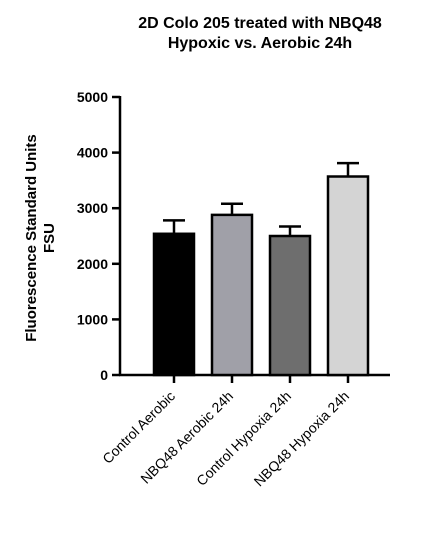 This screenshot has height=548, width=448. I want to click on y-axis-label-line-1: Fluorescence Standard Units, so click(31, 238).